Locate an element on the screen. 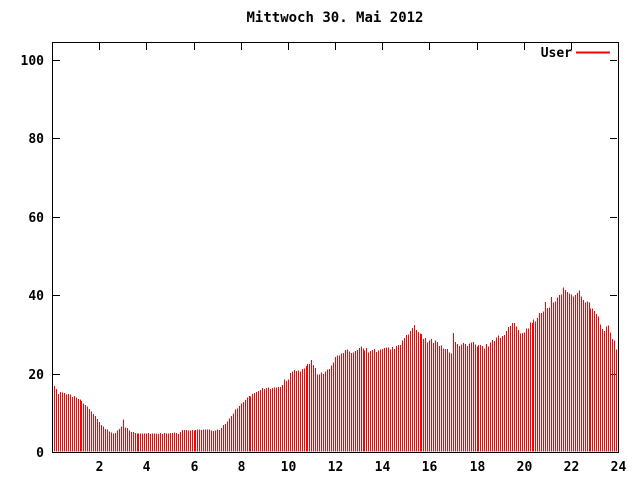 The height and width of the screenshot is (480, 640). x-tick-label: 4 is located at coordinates (147, 467).